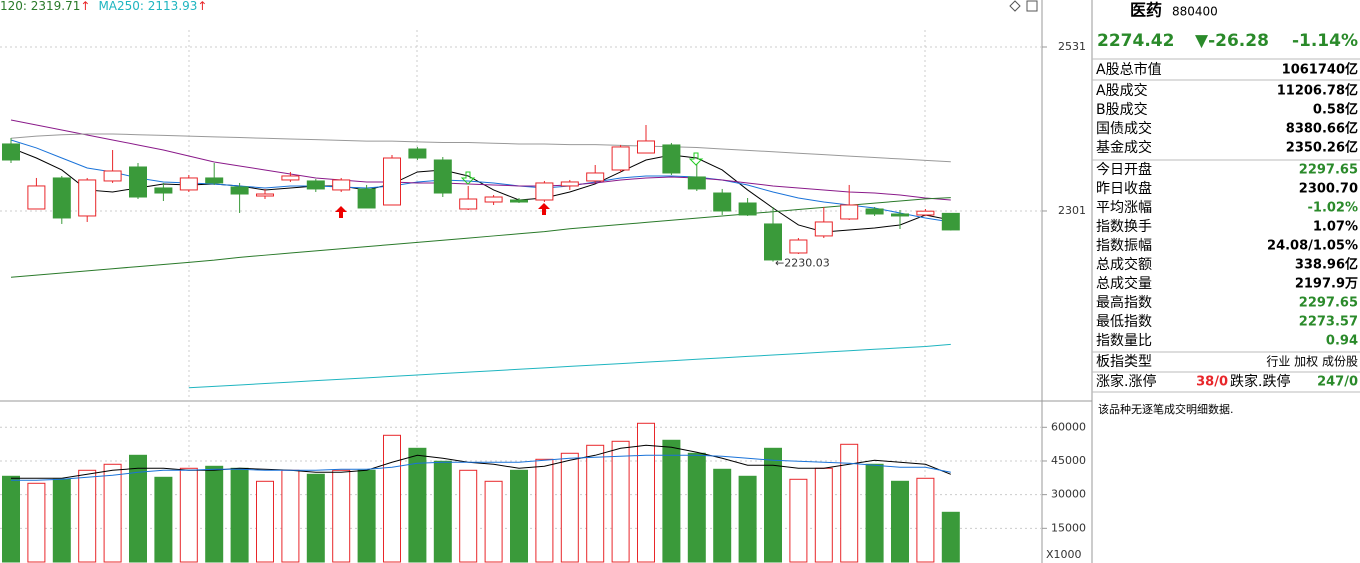  Describe the element at coordinates (1124, 362) in the screenshot. I see `row-label: 板指类型` at that location.